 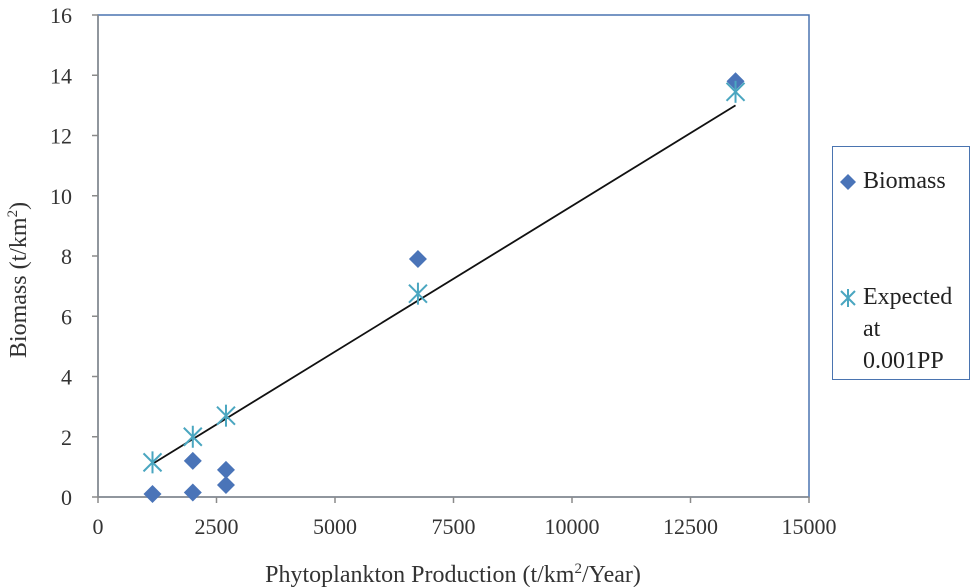 I want to click on y-axis-title: Biomass (t/km2), so click(x=18, y=280).